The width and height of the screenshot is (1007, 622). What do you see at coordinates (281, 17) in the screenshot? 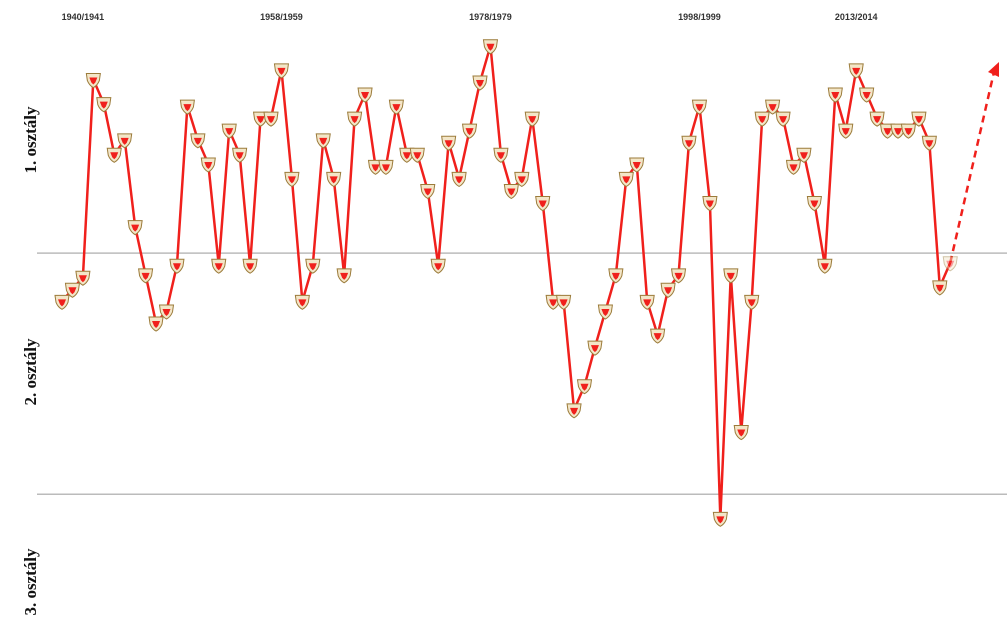
I see `season-label: 1958/1959` at bounding box center [281, 17].